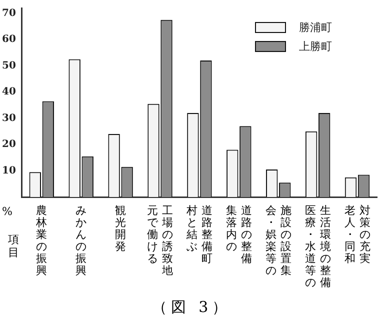 Image resolution: width=383 pixels, height=328 pixels. I want to click on category-label: 工場の誘致地元で働ける, so click(160, 240).